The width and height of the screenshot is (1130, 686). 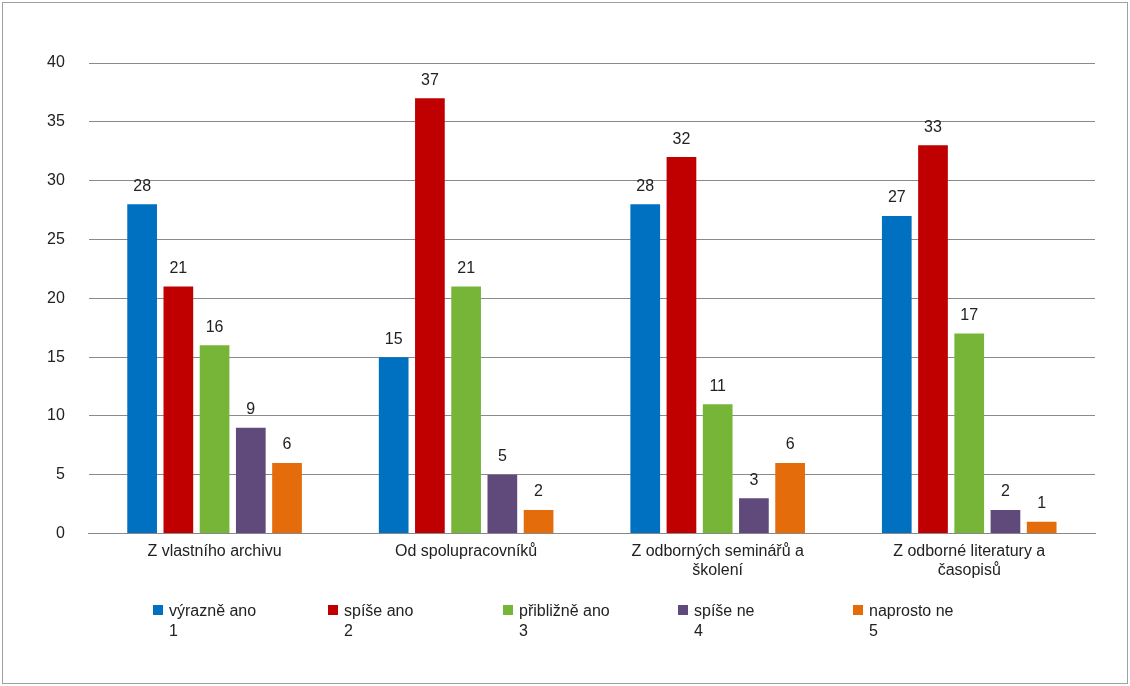 What do you see at coordinates (56, 297) in the screenshot?
I see `y-tick-label: 20` at bounding box center [56, 297].